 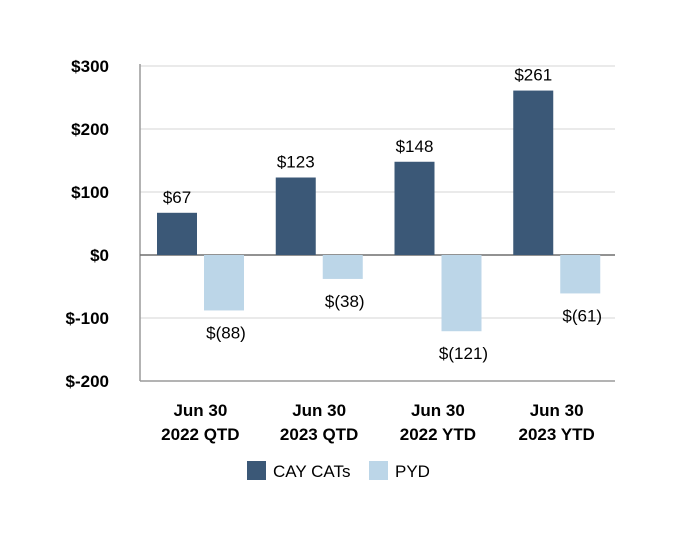 I want to click on legend: CAY CATs PYD, so click(x=338, y=471).